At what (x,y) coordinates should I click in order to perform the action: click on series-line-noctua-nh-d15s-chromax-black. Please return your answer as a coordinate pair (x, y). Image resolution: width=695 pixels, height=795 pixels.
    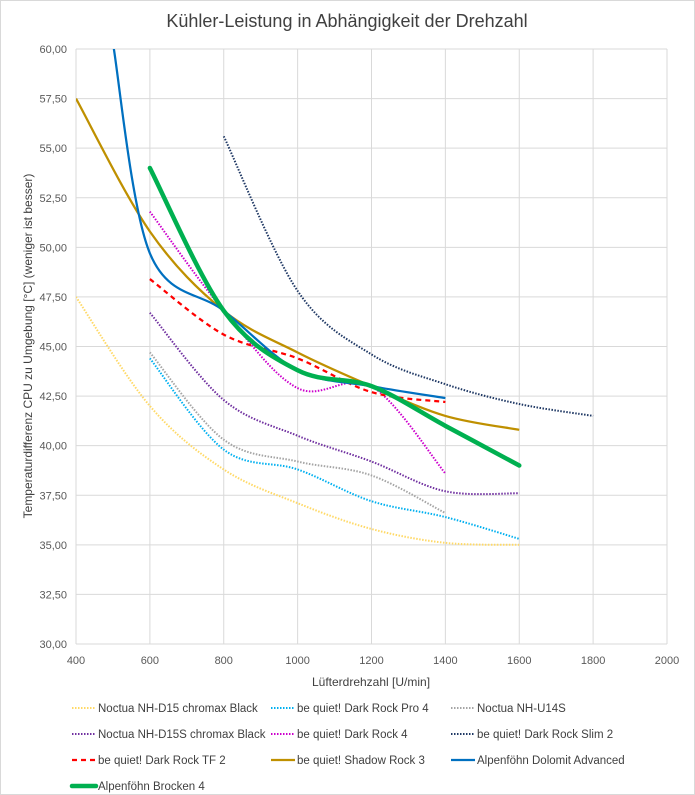
    Looking at the image, I should click on (334, 404).